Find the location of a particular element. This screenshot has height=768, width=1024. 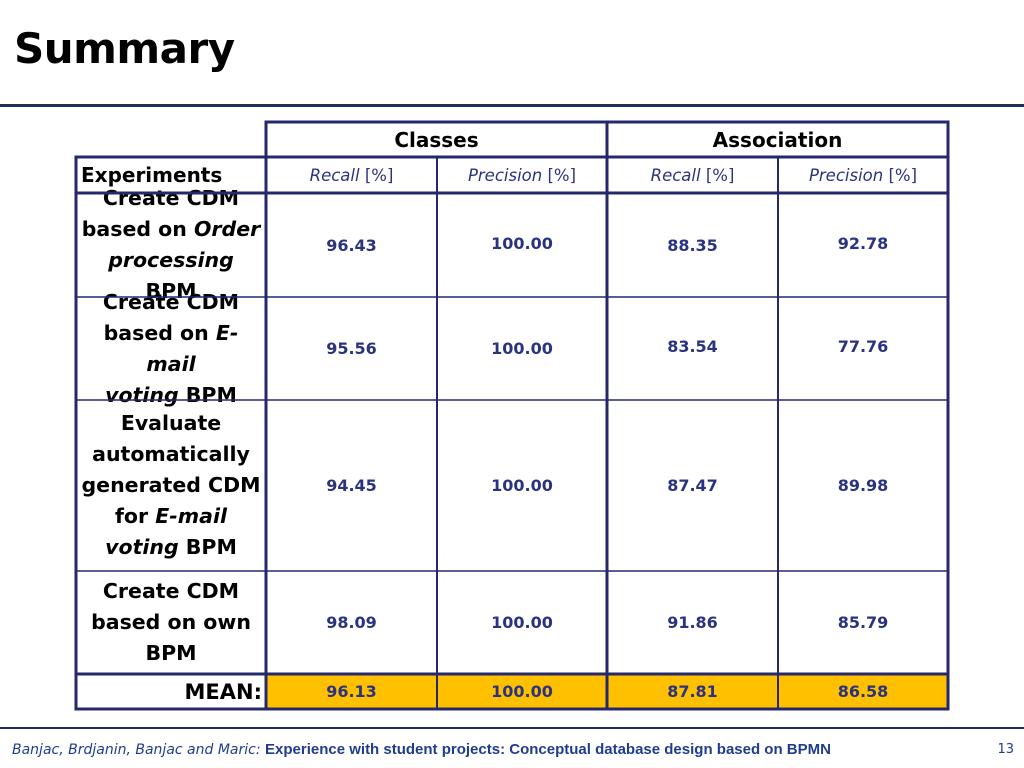

subheader-association-recall: Recall [%] is located at coordinates (692, 175).